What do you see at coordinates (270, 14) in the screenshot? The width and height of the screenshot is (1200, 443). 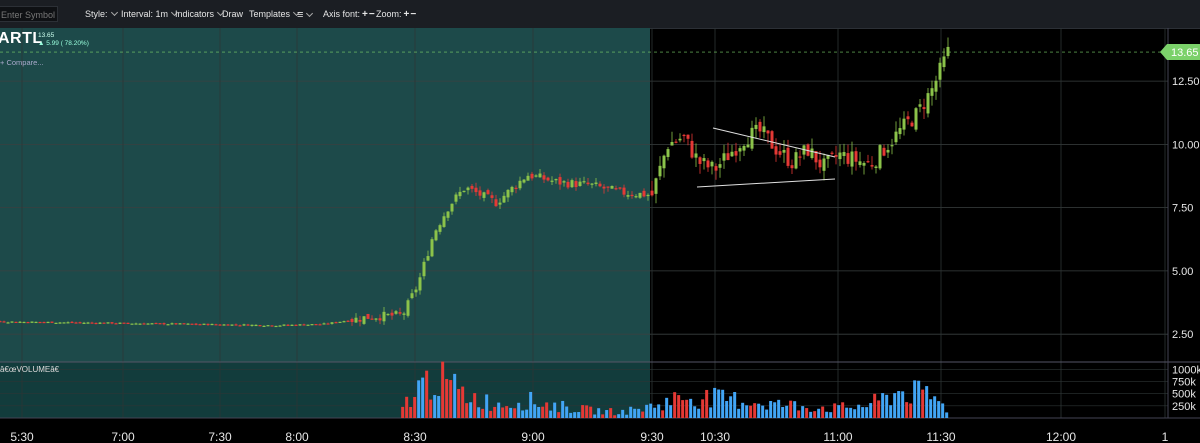 I see `templates-label: Templates` at bounding box center [270, 14].